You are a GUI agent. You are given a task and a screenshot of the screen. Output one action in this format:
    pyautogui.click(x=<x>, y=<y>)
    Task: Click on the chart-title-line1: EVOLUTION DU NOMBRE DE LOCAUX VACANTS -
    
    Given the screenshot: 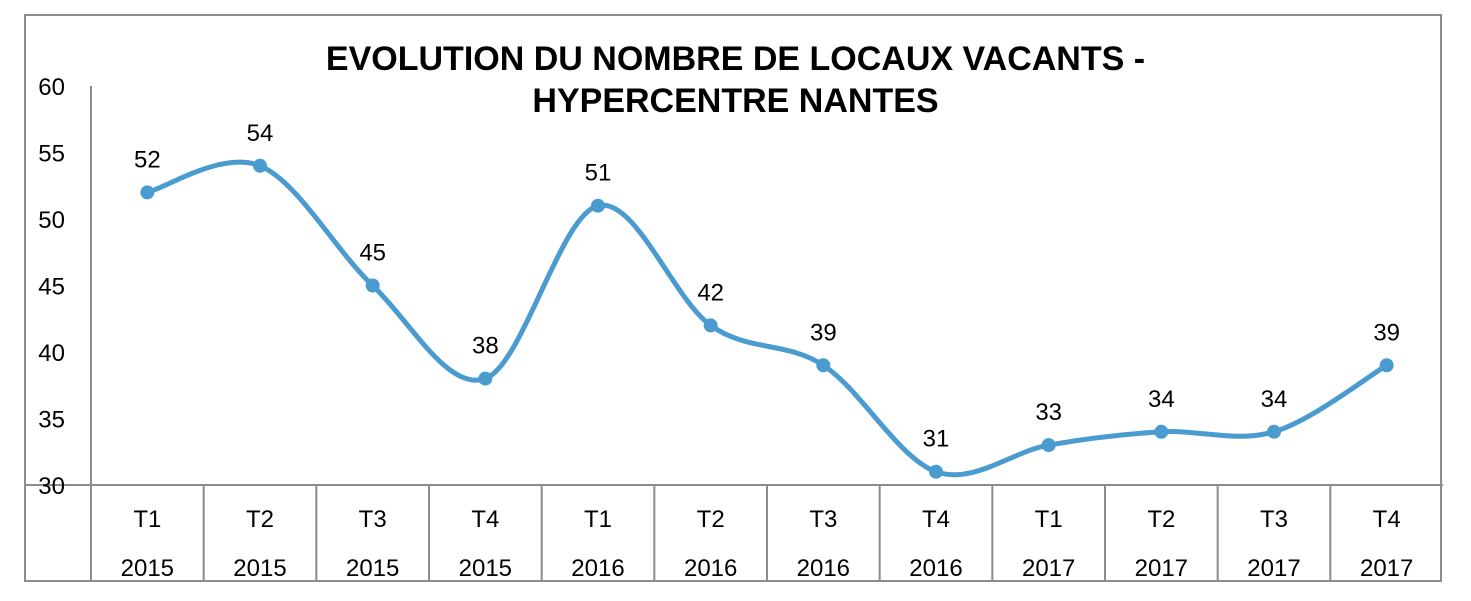 What is the action you would take?
    pyautogui.click(x=735, y=59)
    